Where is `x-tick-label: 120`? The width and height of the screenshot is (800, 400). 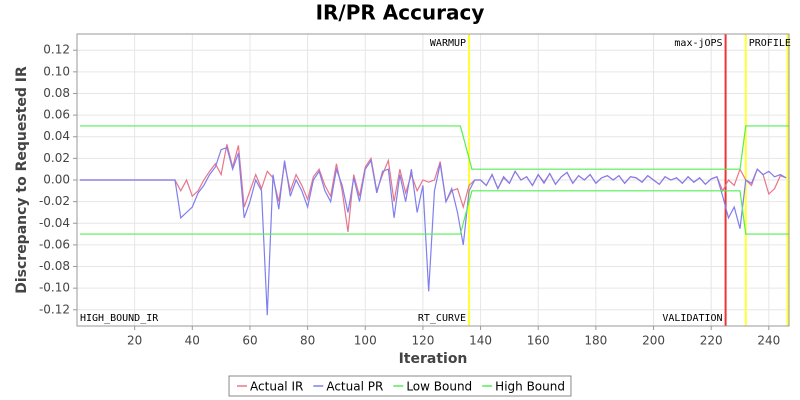
x-tick-label: 120 is located at coordinates (422, 341).